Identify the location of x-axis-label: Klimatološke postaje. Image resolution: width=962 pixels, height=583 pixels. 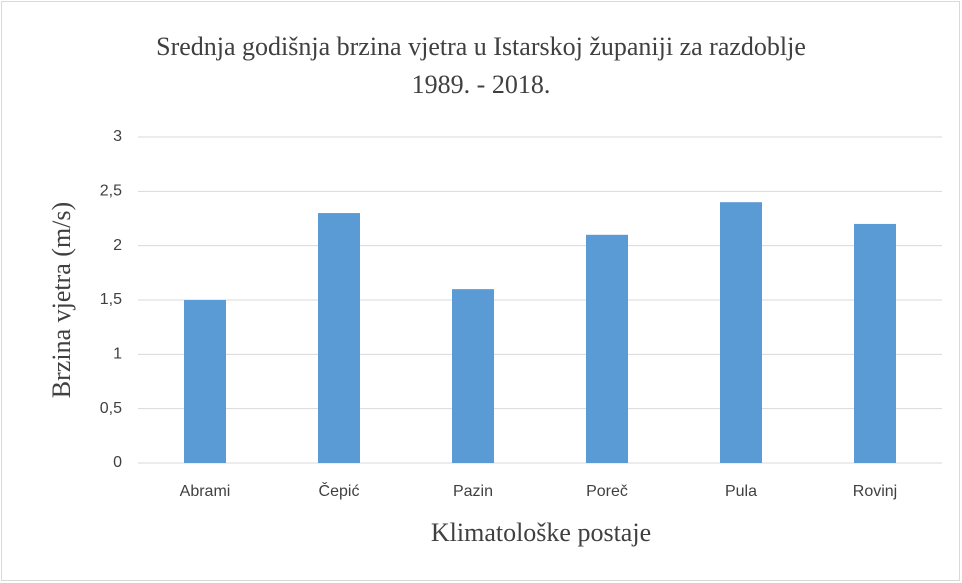
(541, 532).